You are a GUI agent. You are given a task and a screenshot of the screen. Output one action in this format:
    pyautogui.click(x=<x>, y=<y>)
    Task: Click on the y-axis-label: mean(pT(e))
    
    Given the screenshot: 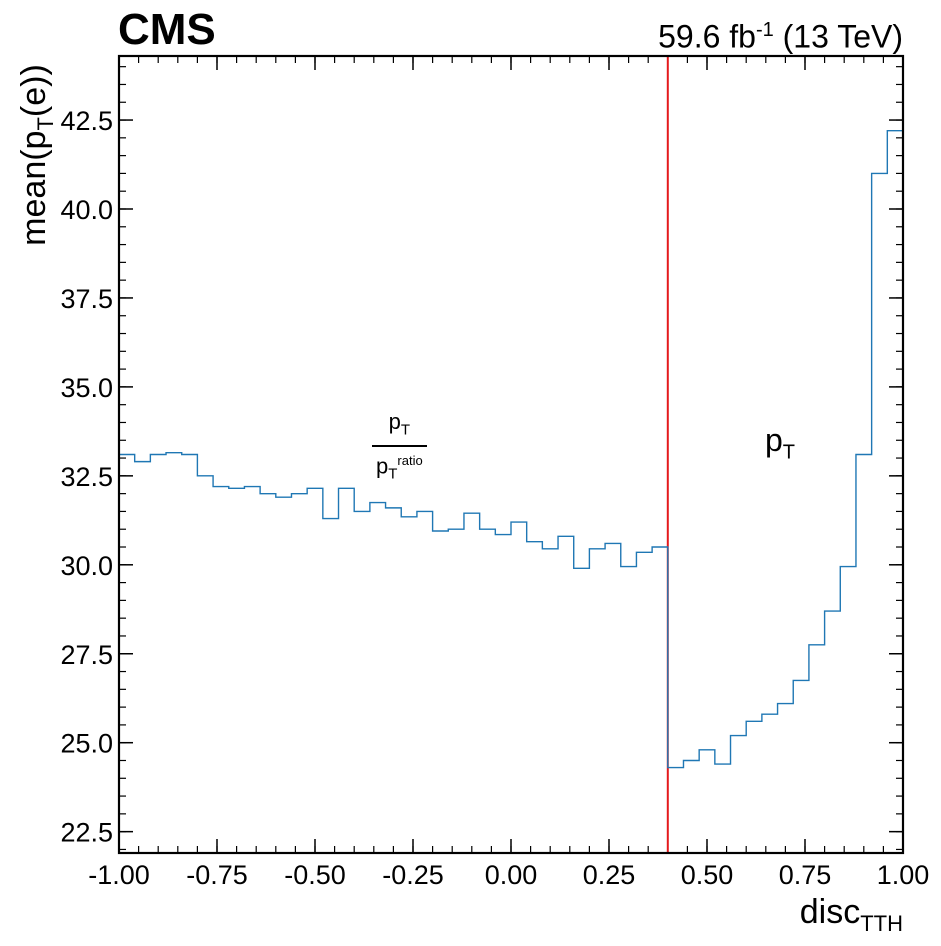 What is the action you would take?
    pyautogui.click(x=40, y=155)
    